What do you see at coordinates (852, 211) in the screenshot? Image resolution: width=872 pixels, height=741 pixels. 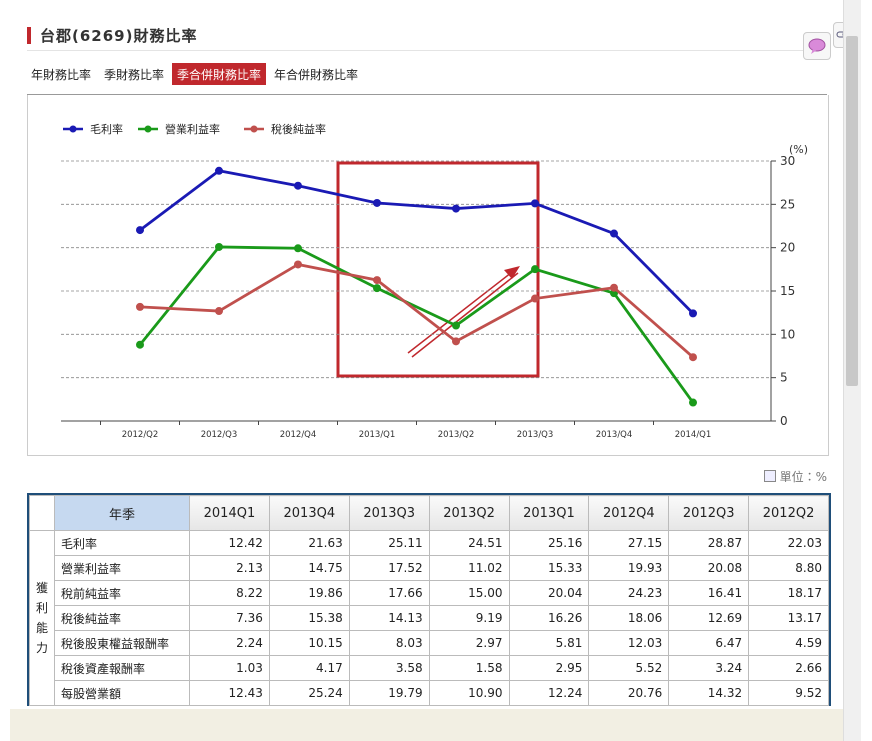 I see `scroll-thumb` at bounding box center [852, 211].